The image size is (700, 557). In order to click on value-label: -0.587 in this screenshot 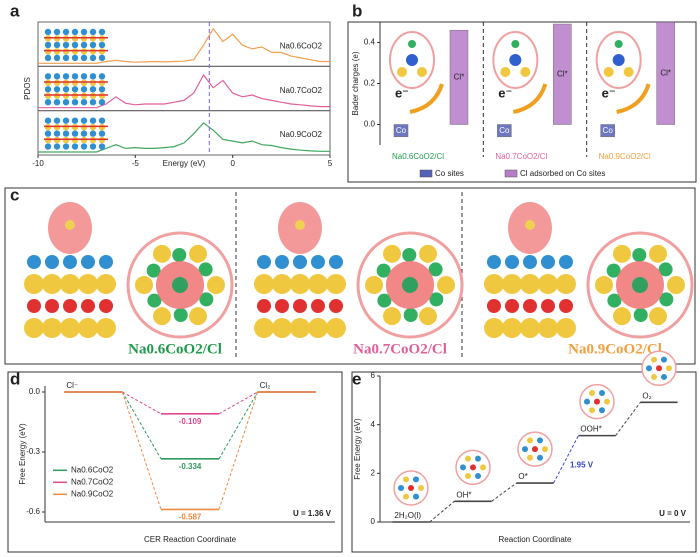, I will do `click(190, 517)`.